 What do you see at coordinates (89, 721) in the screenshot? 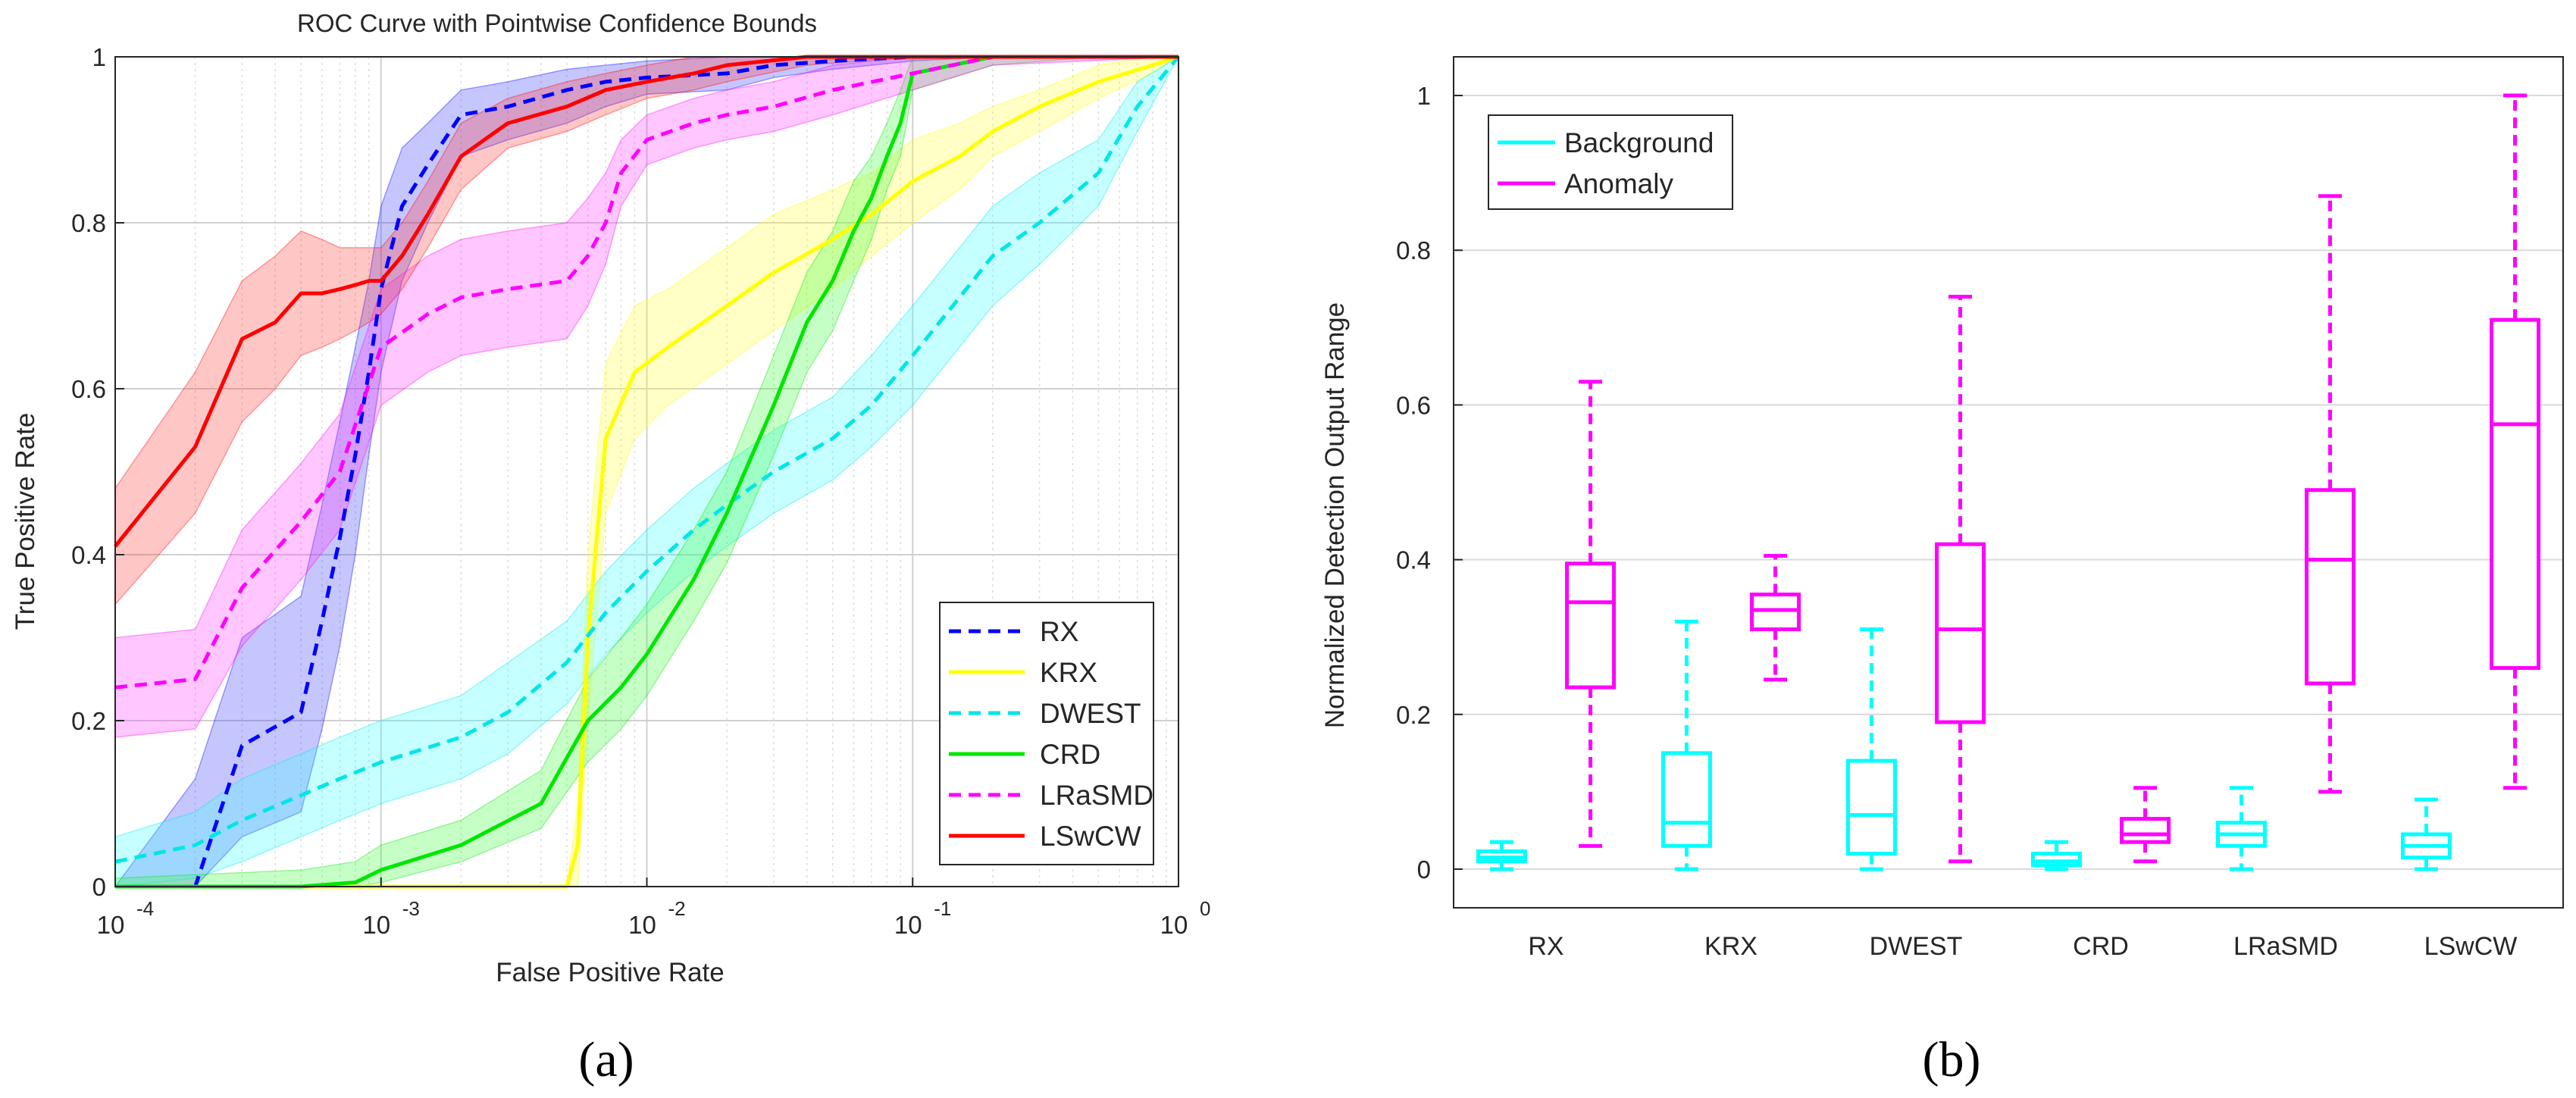
I see `roc-y-tick-label: 0.2` at bounding box center [89, 721].